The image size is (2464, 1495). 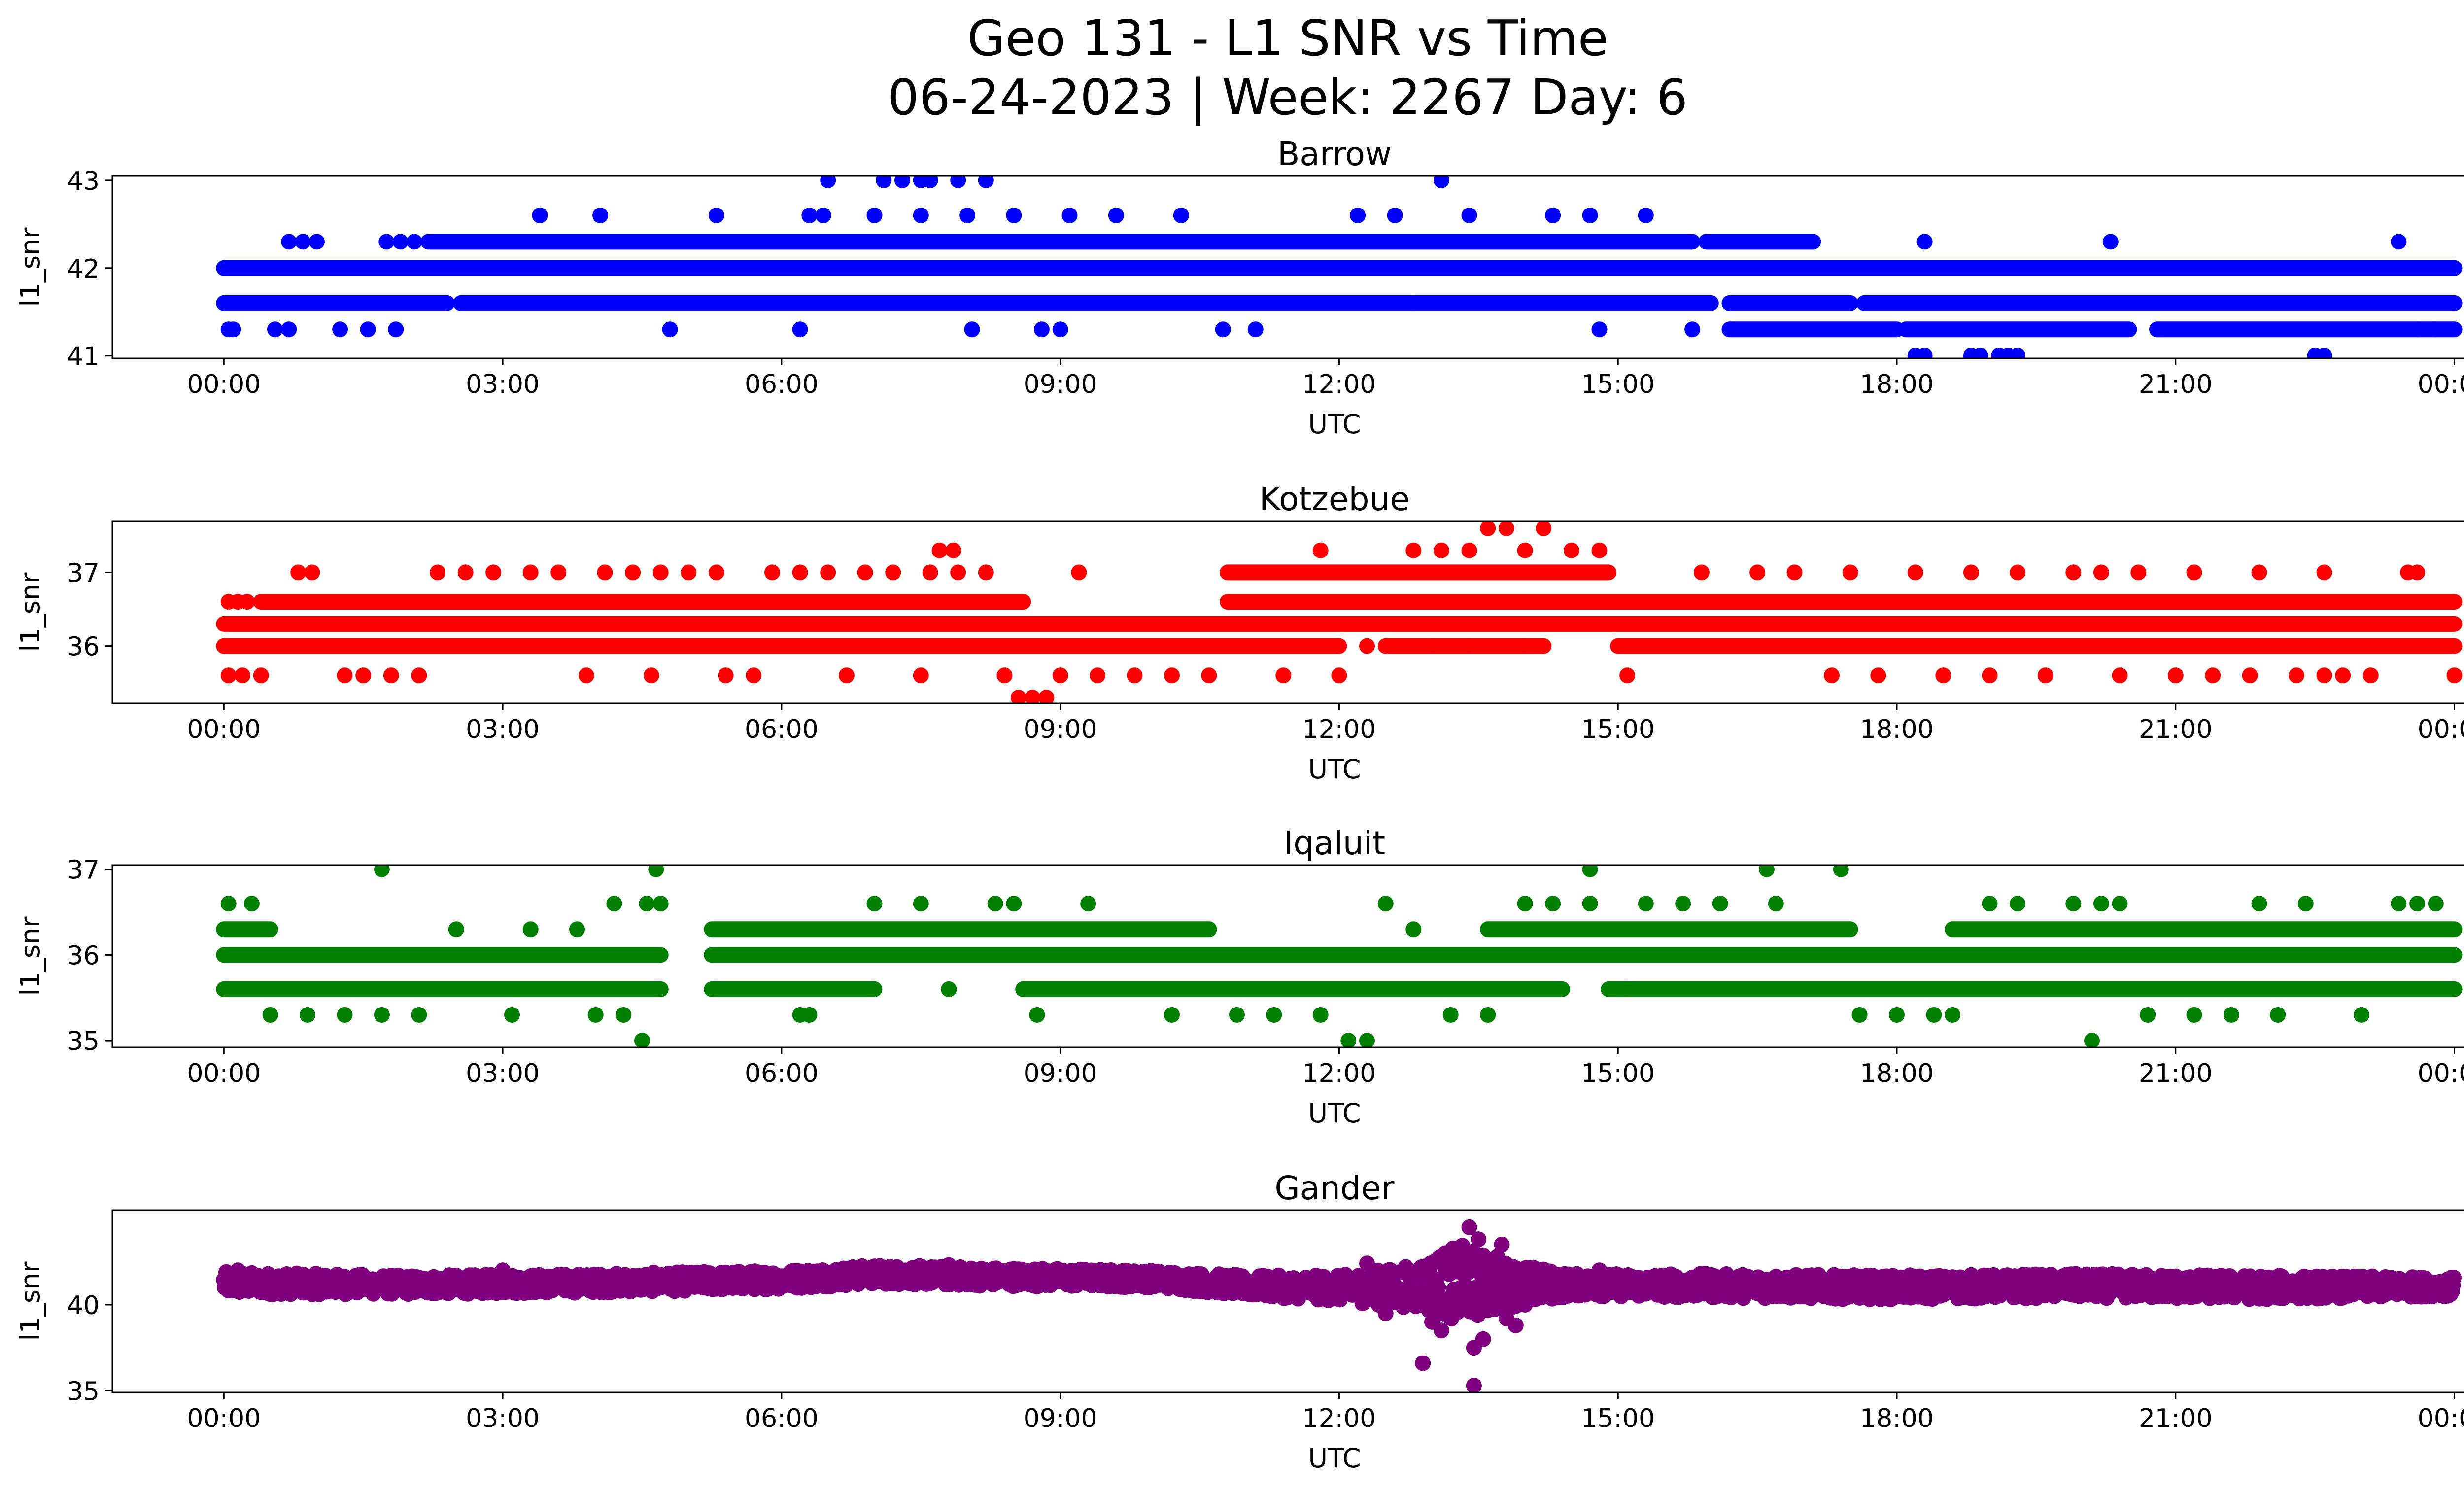 What do you see at coordinates (503, 729) in the screenshot?
I see `x-tick-label: 03:00` at bounding box center [503, 729].